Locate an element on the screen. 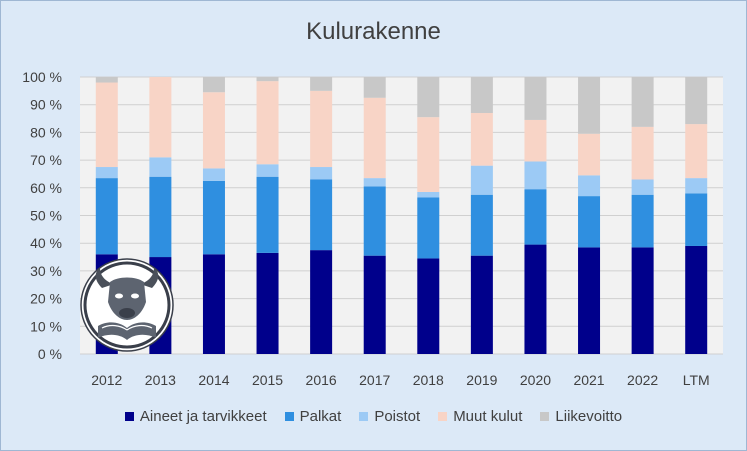  y-tick-label: 100 % is located at coordinates (42, 77).